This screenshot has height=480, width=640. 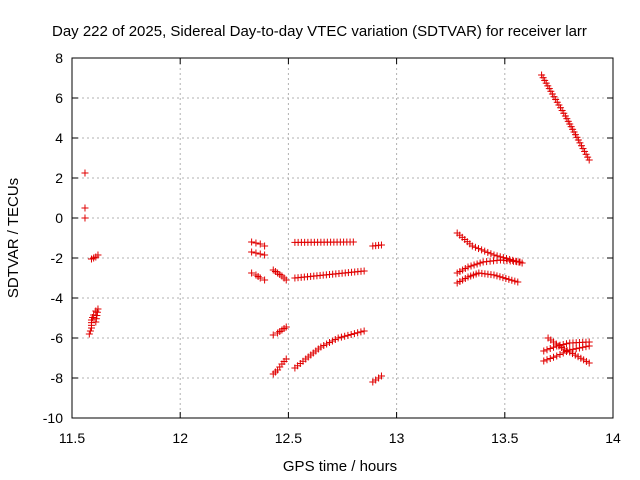 What do you see at coordinates (72, 438) in the screenshot?
I see `x-tick-label: 11.5` at bounding box center [72, 438].